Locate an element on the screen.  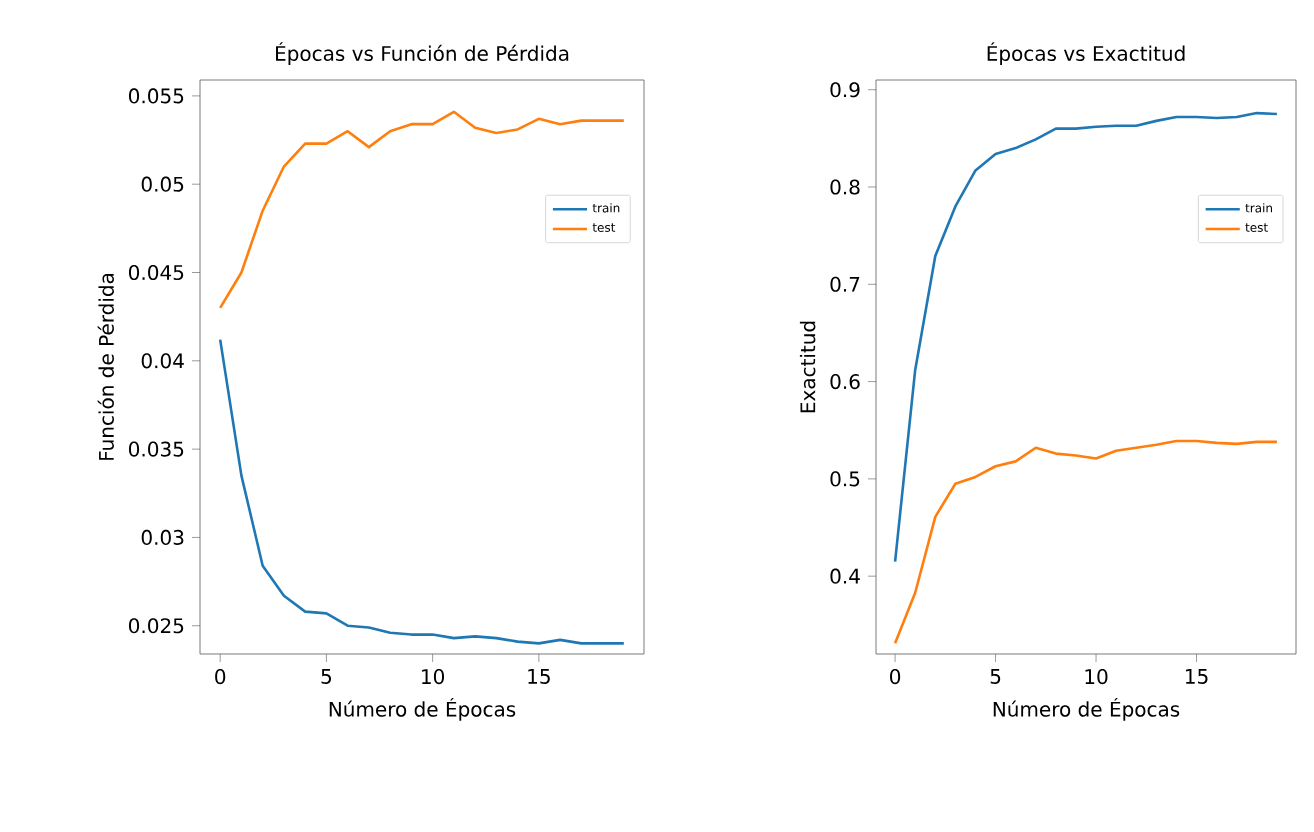
y-axis-title: Función de Pérdida is located at coordinates (105, 366).